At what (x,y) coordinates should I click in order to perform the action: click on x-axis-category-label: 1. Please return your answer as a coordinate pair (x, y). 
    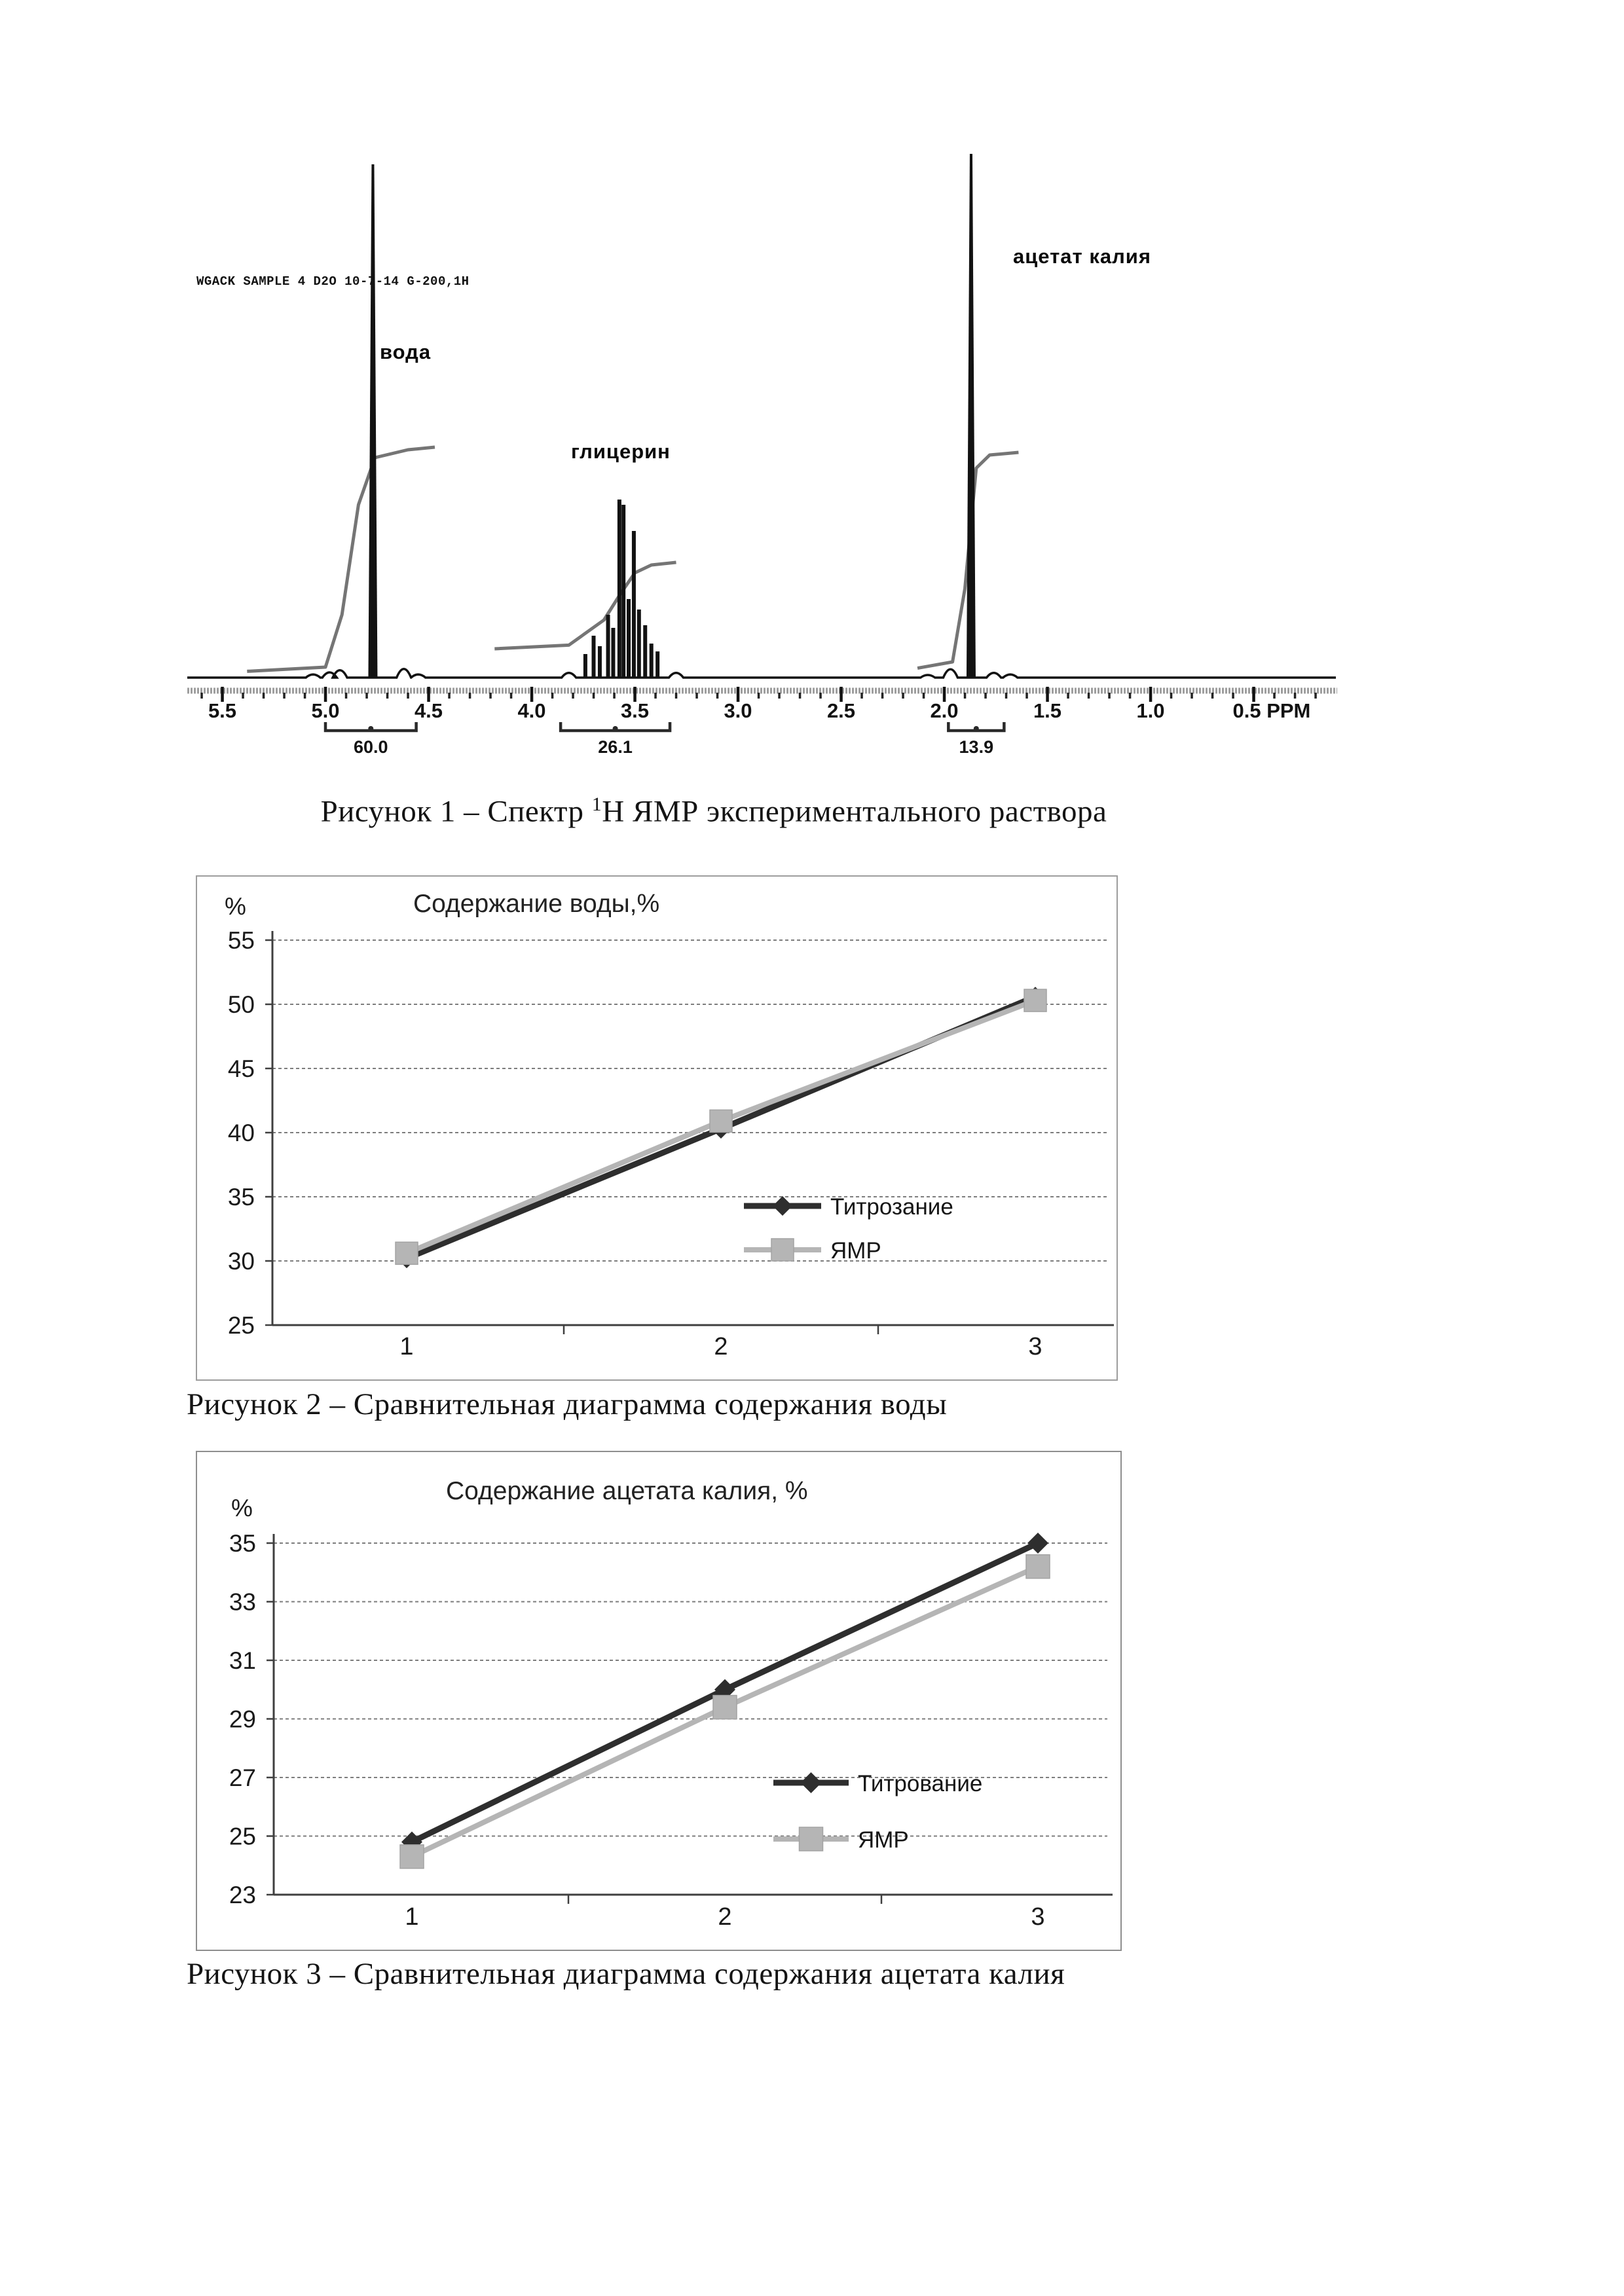
    Looking at the image, I should click on (406, 1346).